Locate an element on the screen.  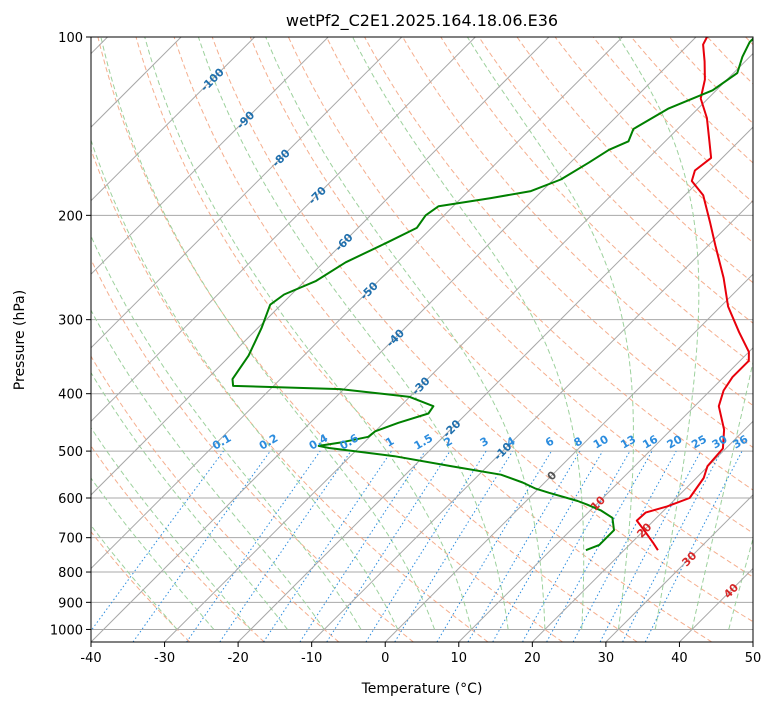
chart-title: wetPf2_C2E1.2025.164.18.06.E36 is located at coordinates (422, 21).